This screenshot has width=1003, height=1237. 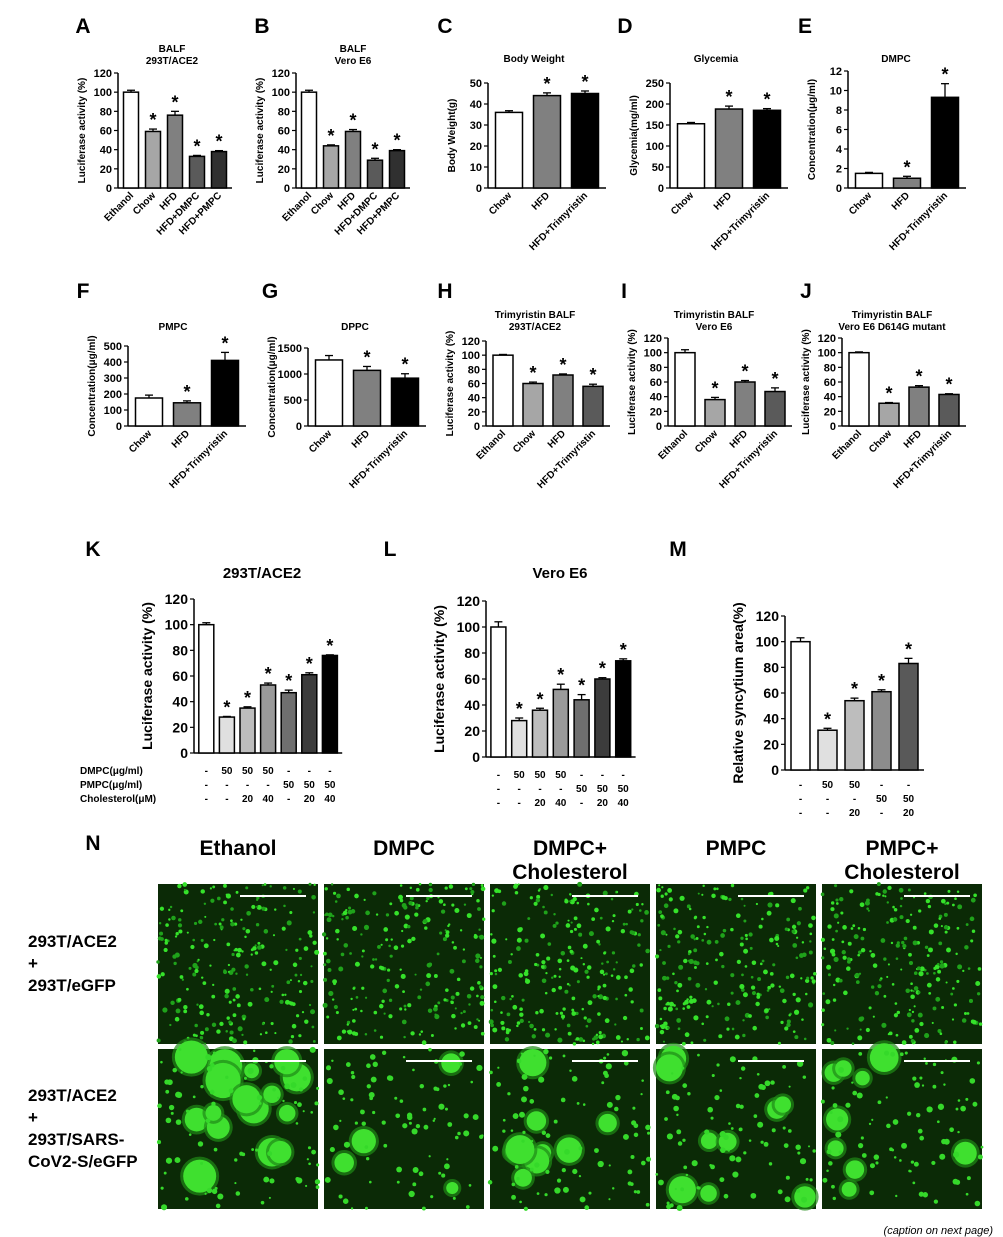 What do you see at coordinates (830, 383) in the screenshot?
I see `y-tick-label: 60` at bounding box center [830, 383].